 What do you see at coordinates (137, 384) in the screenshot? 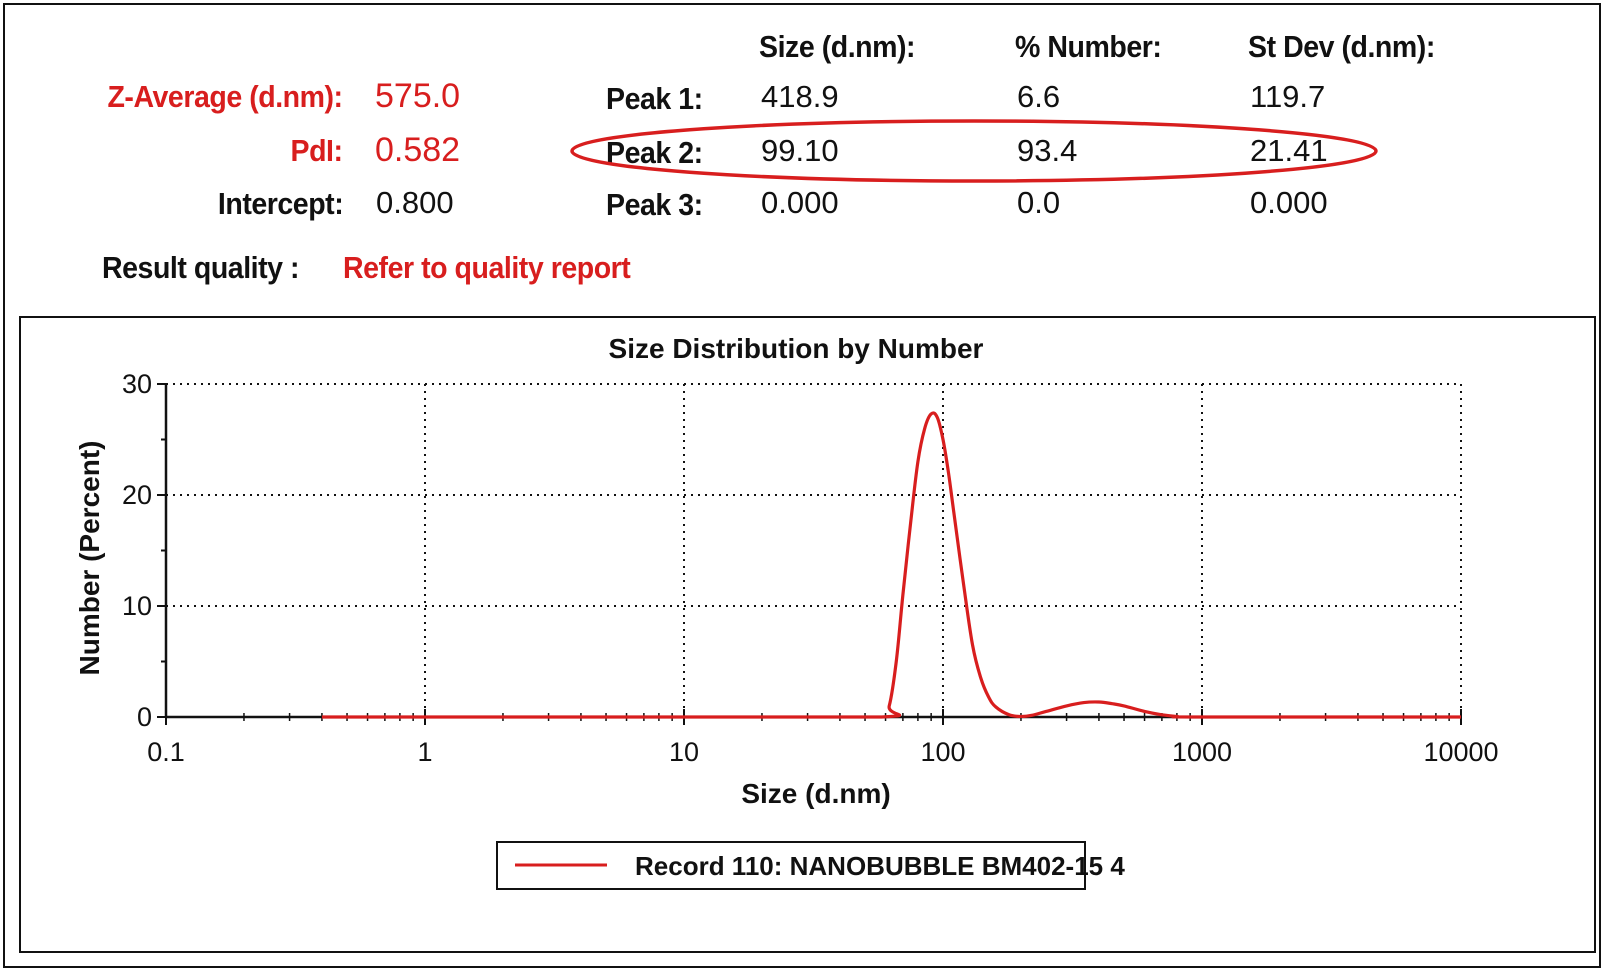
I see `y-tick-label: 30` at bounding box center [137, 384].